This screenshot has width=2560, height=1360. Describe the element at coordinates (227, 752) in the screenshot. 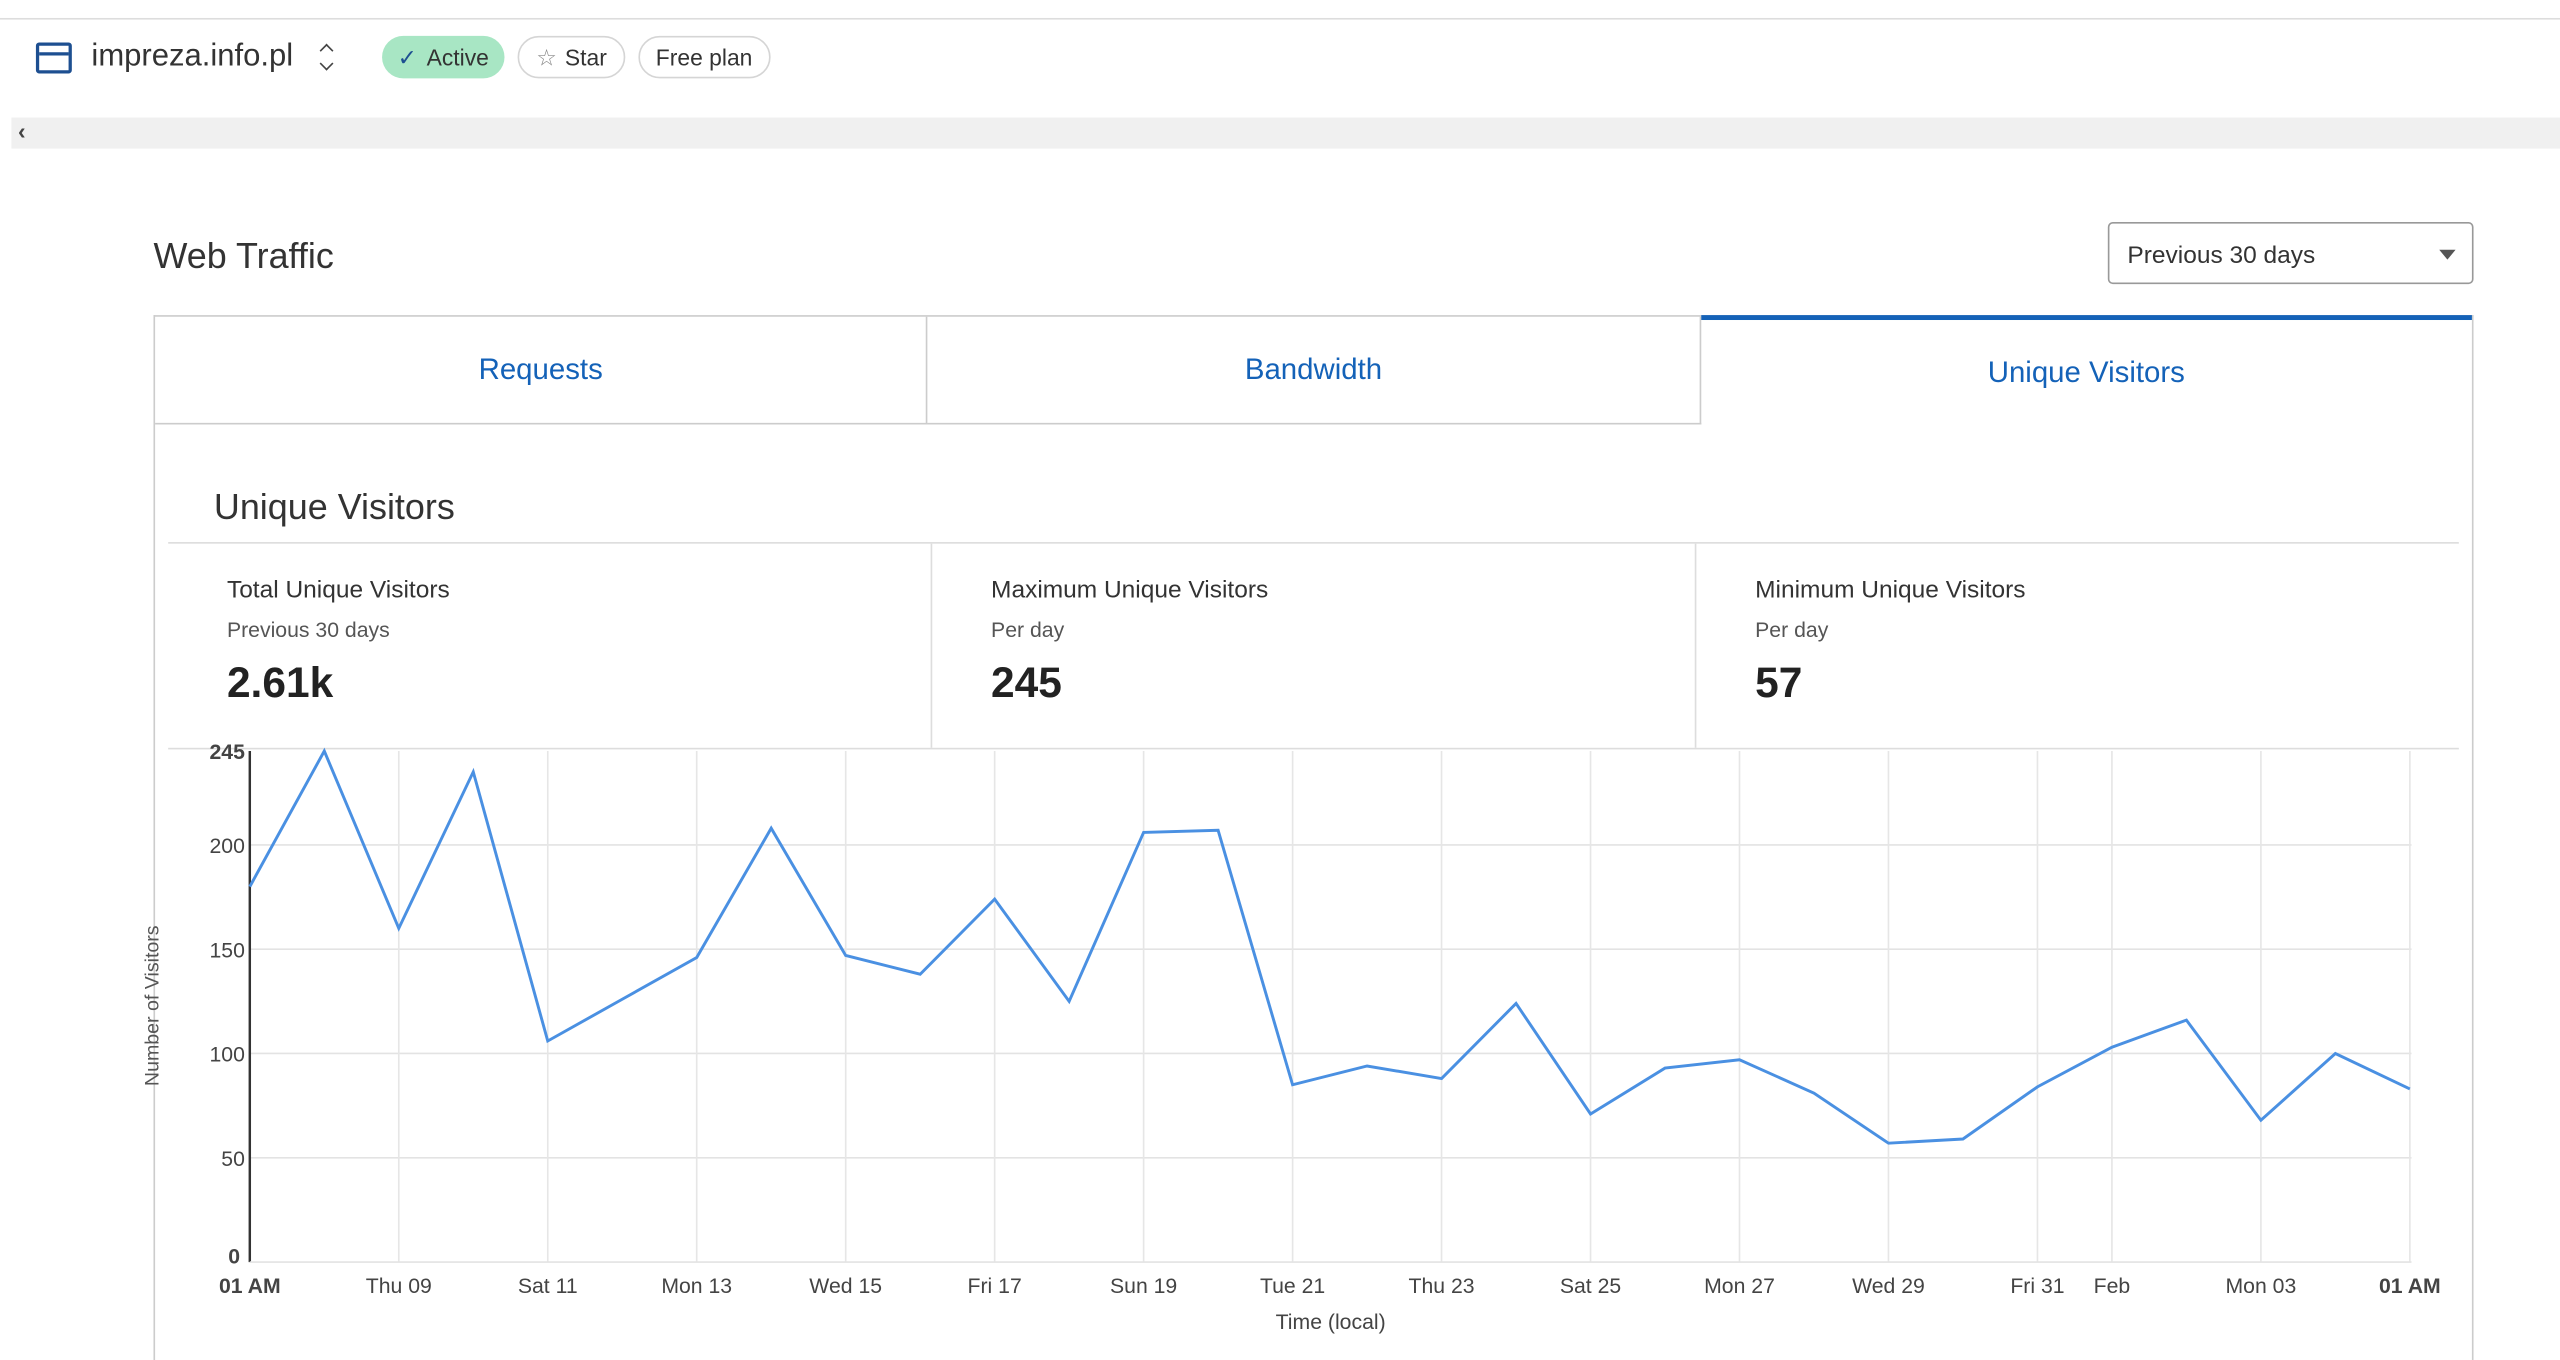

I see `y-tick-label: 245` at that location.